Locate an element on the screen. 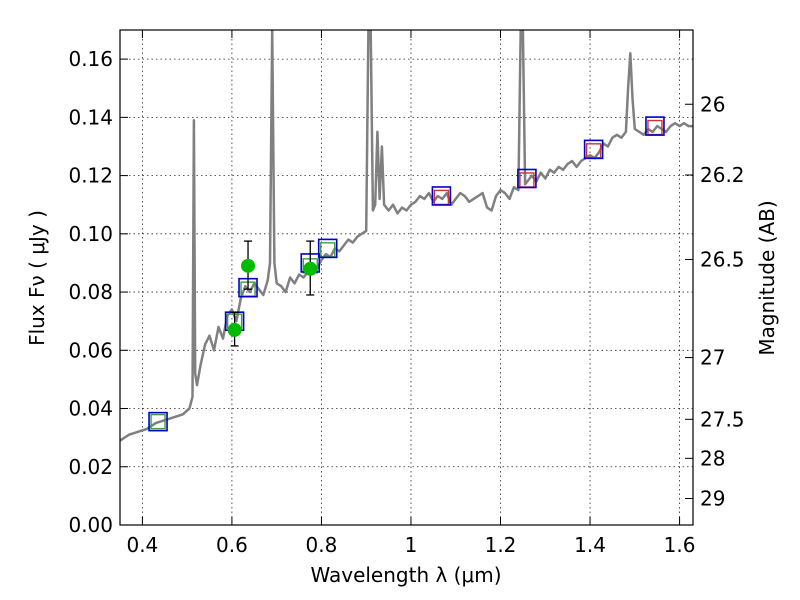 Image resolution: width=800 pixels, height=600 pixels. y-tick-label: 0.08 is located at coordinates (90, 292).